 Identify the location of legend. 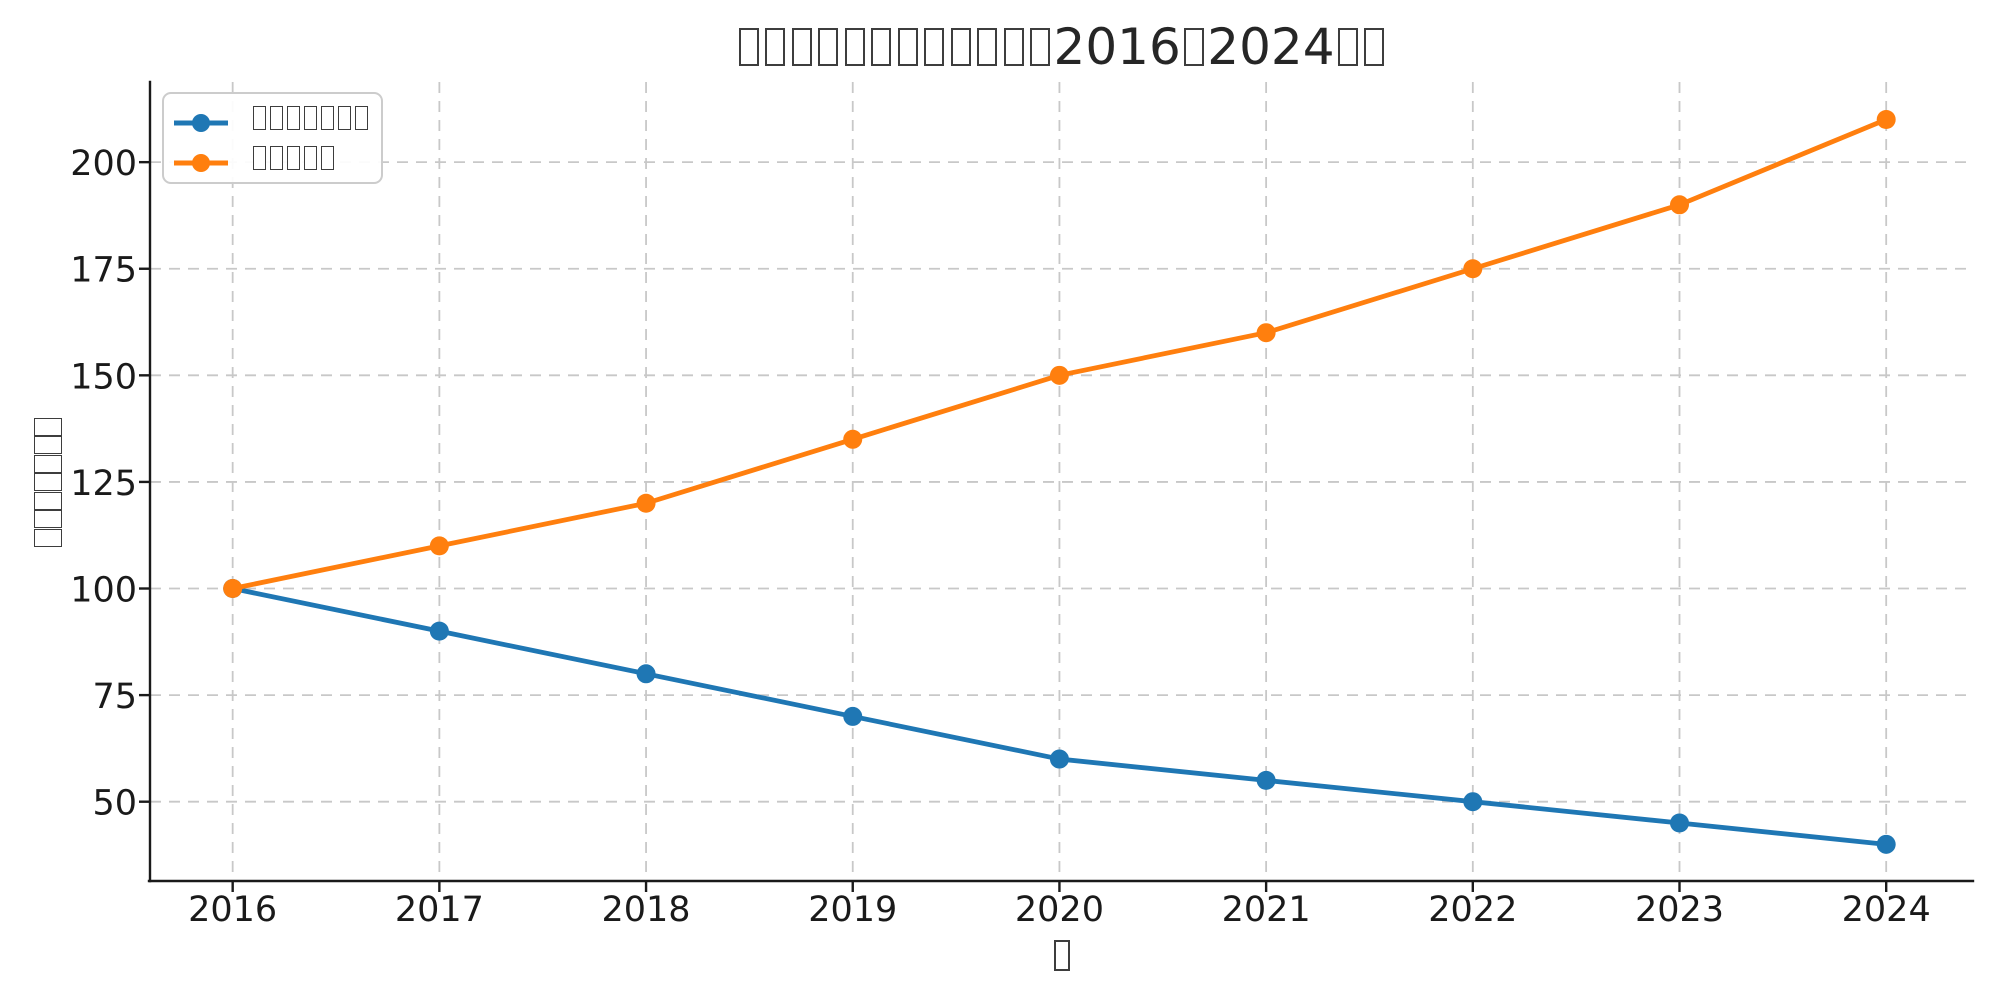
(272, 138).